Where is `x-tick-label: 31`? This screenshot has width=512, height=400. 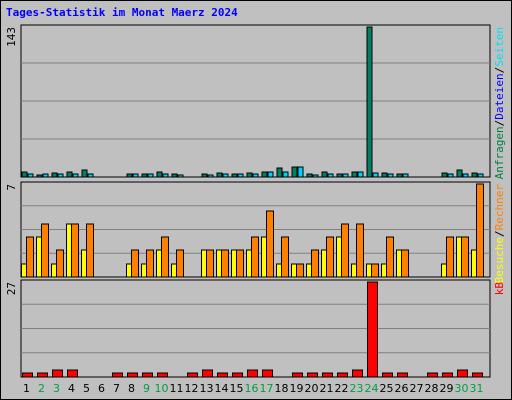 x-tick-label: 31 is located at coordinates (477, 388).